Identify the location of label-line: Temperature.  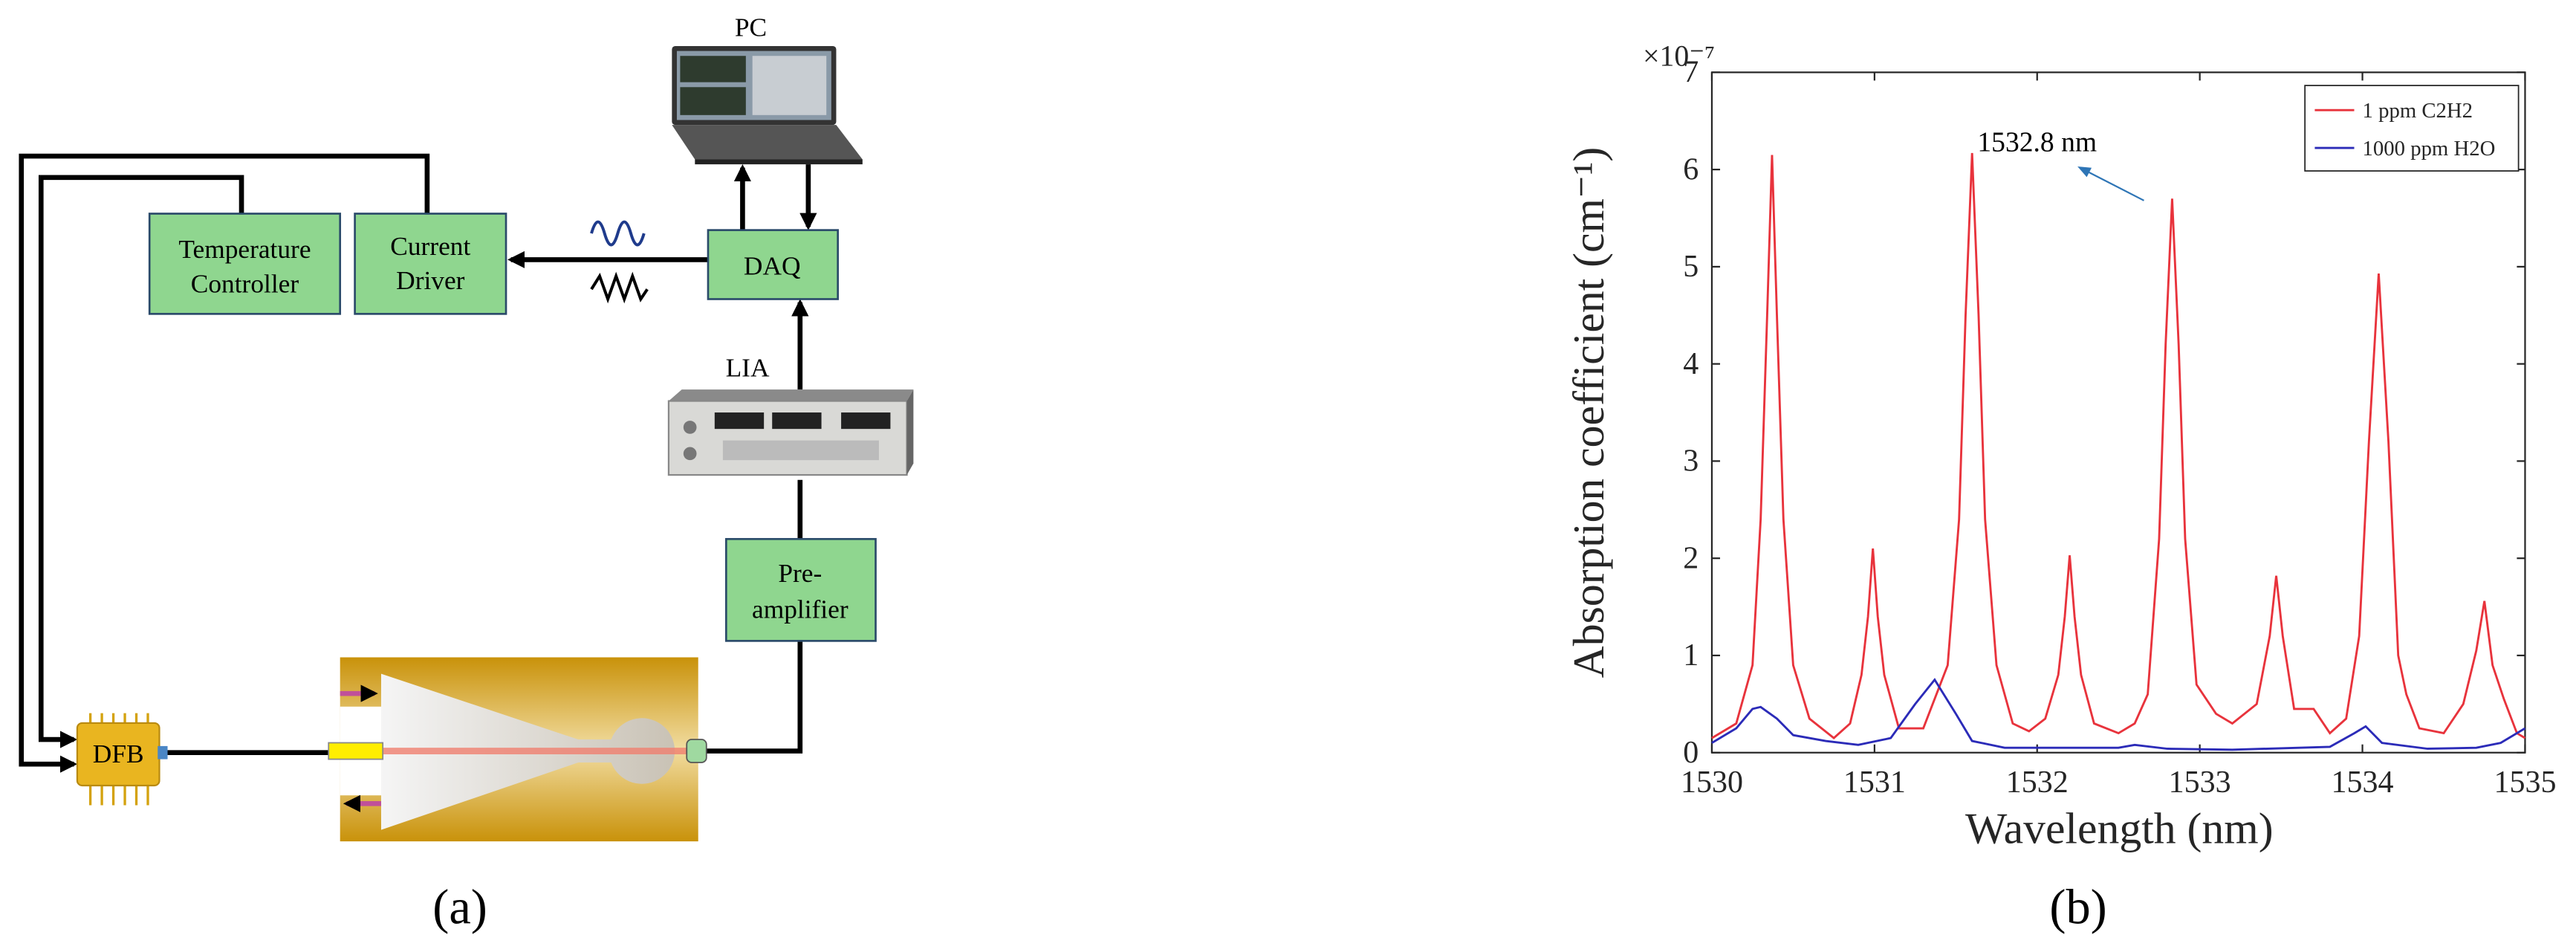
(244, 249).